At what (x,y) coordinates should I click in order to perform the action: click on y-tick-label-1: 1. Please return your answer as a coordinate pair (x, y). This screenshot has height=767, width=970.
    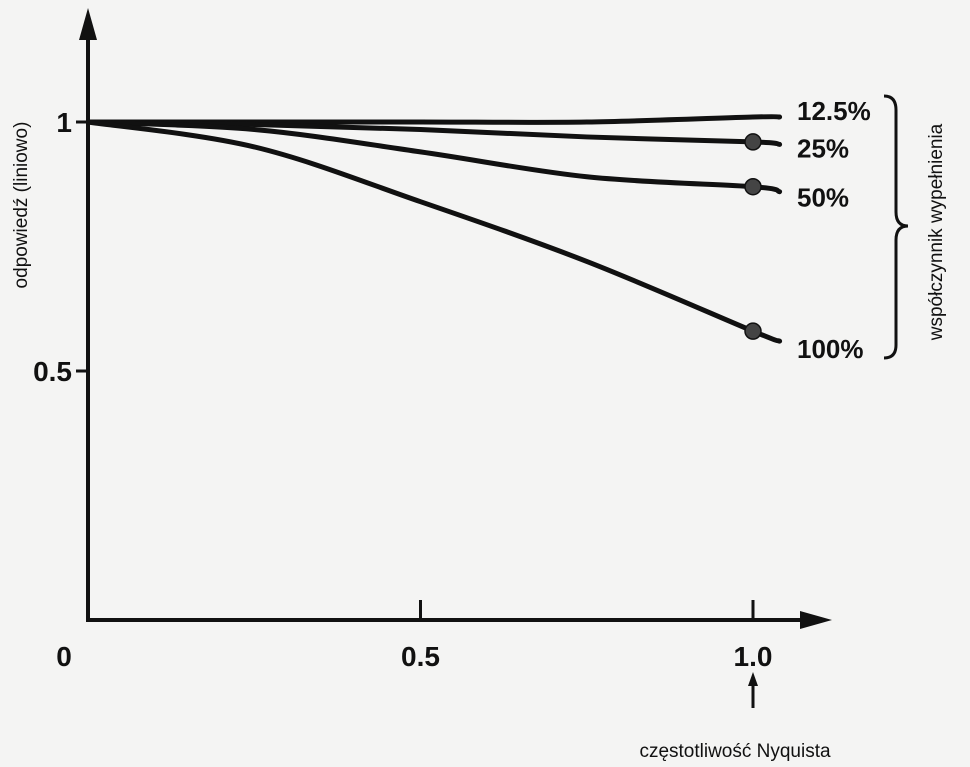
    Looking at the image, I should click on (64, 122).